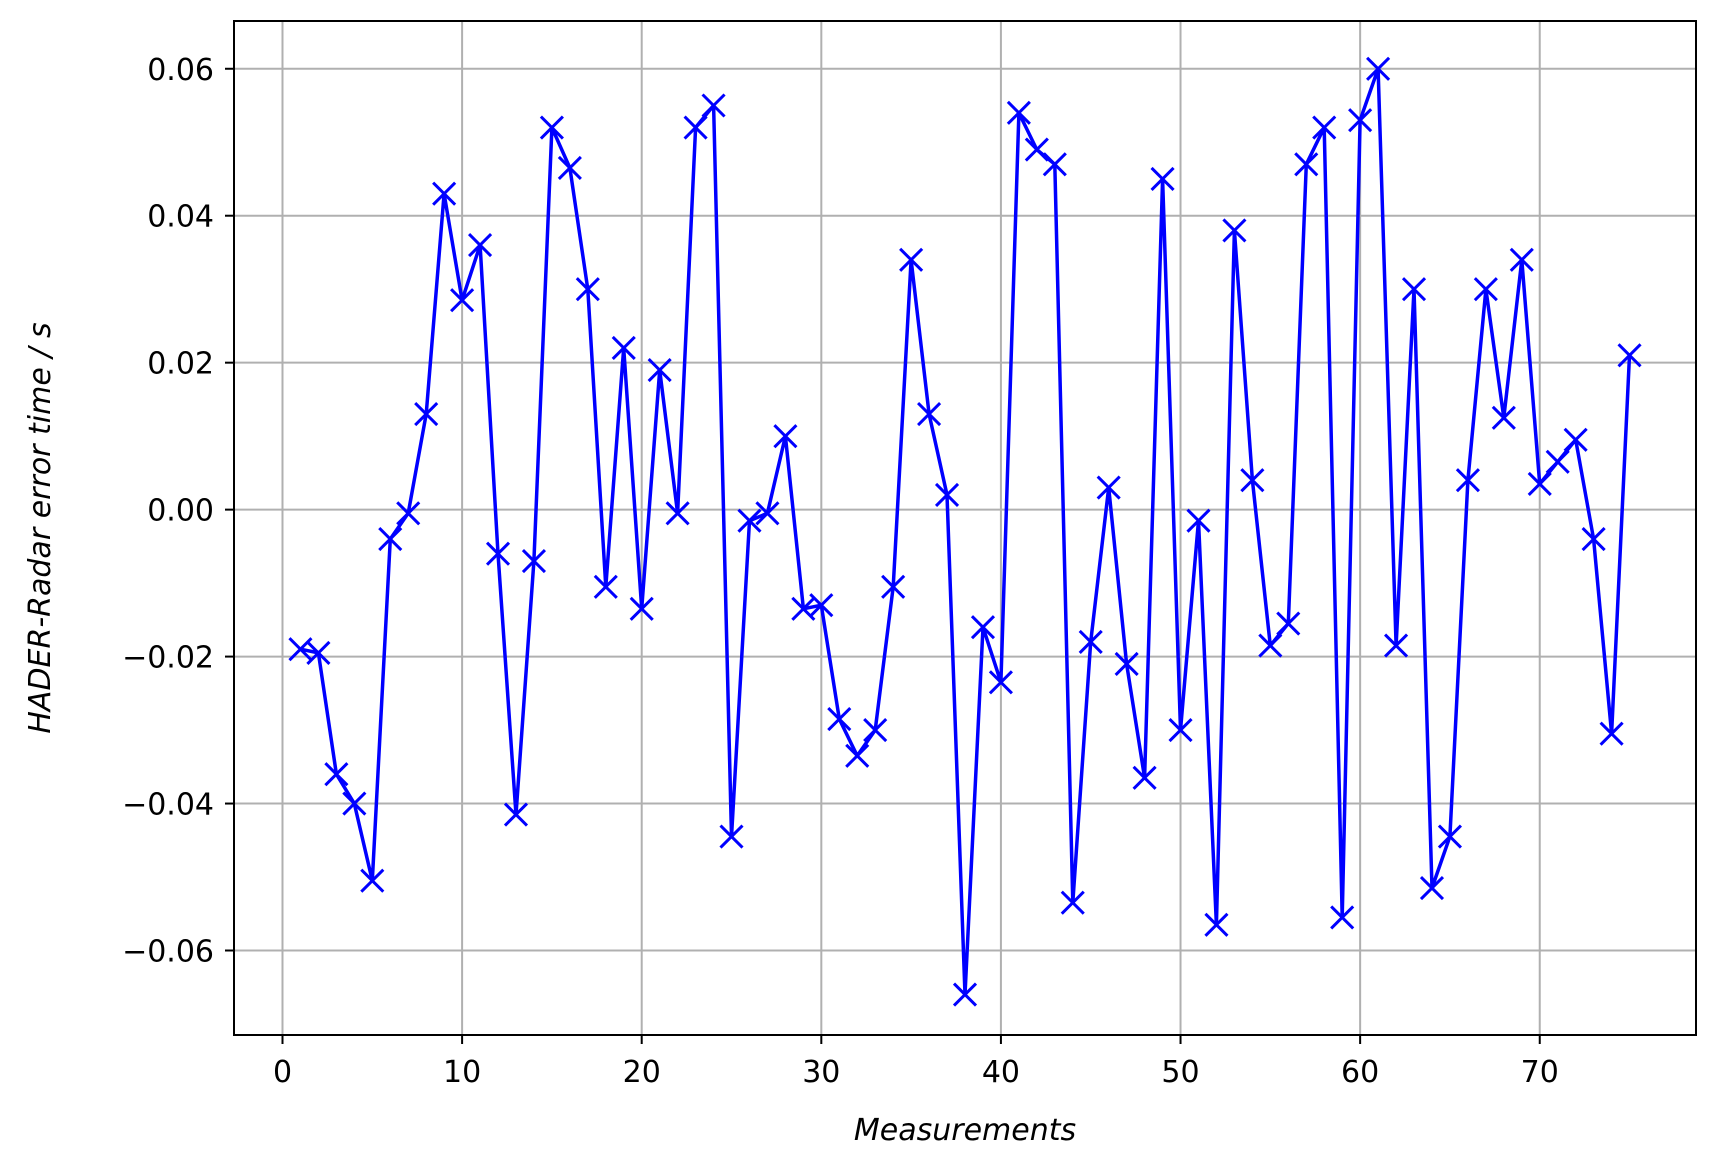 This screenshot has width=1730, height=1162. I want to click on x-tick-label: 40, so click(1001, 1072).